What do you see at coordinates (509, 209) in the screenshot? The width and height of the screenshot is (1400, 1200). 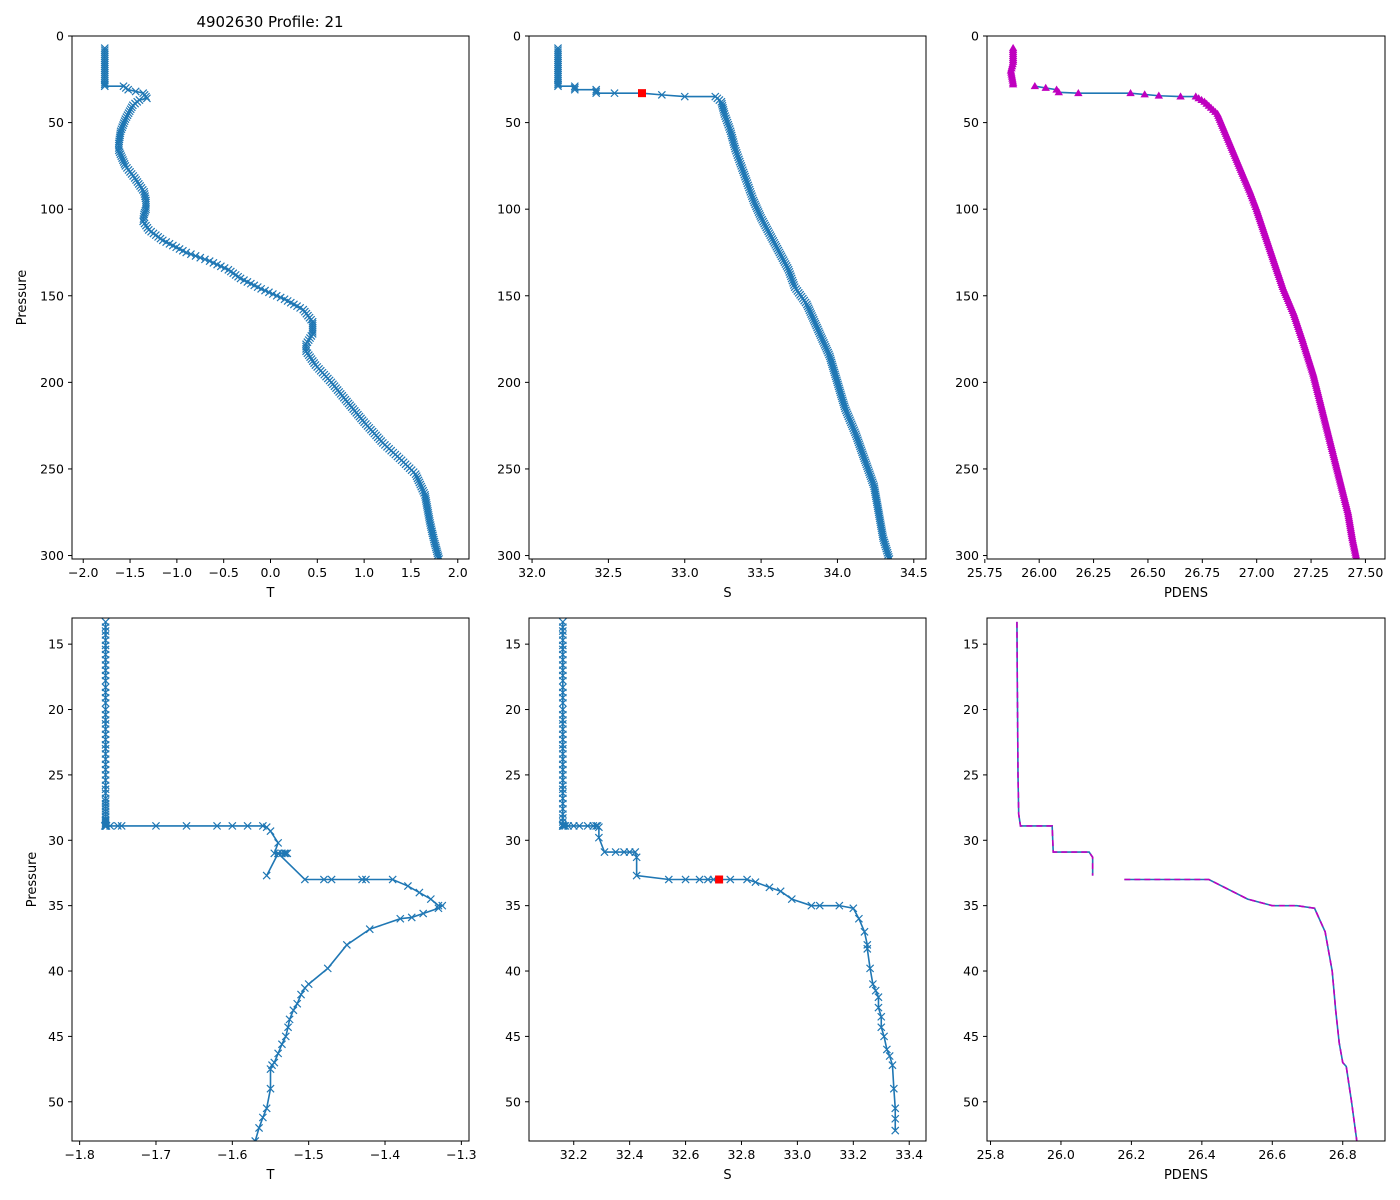 I see `y-tick-label: 100` at bounding box center [509, 209].